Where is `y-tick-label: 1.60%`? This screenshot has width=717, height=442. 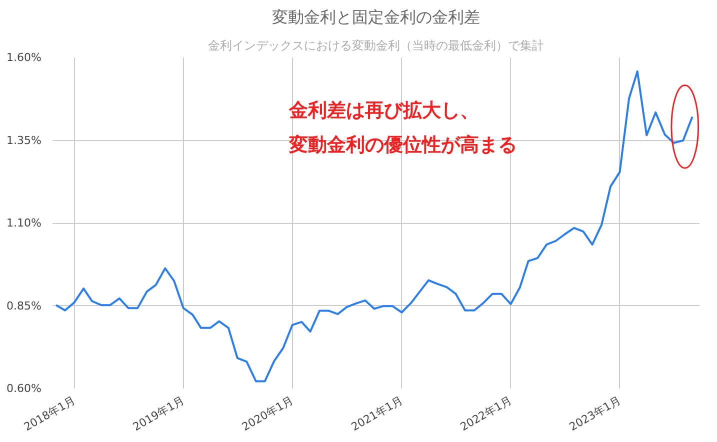 y-tick-label: 1.60% is located at coordinates (24, 57).